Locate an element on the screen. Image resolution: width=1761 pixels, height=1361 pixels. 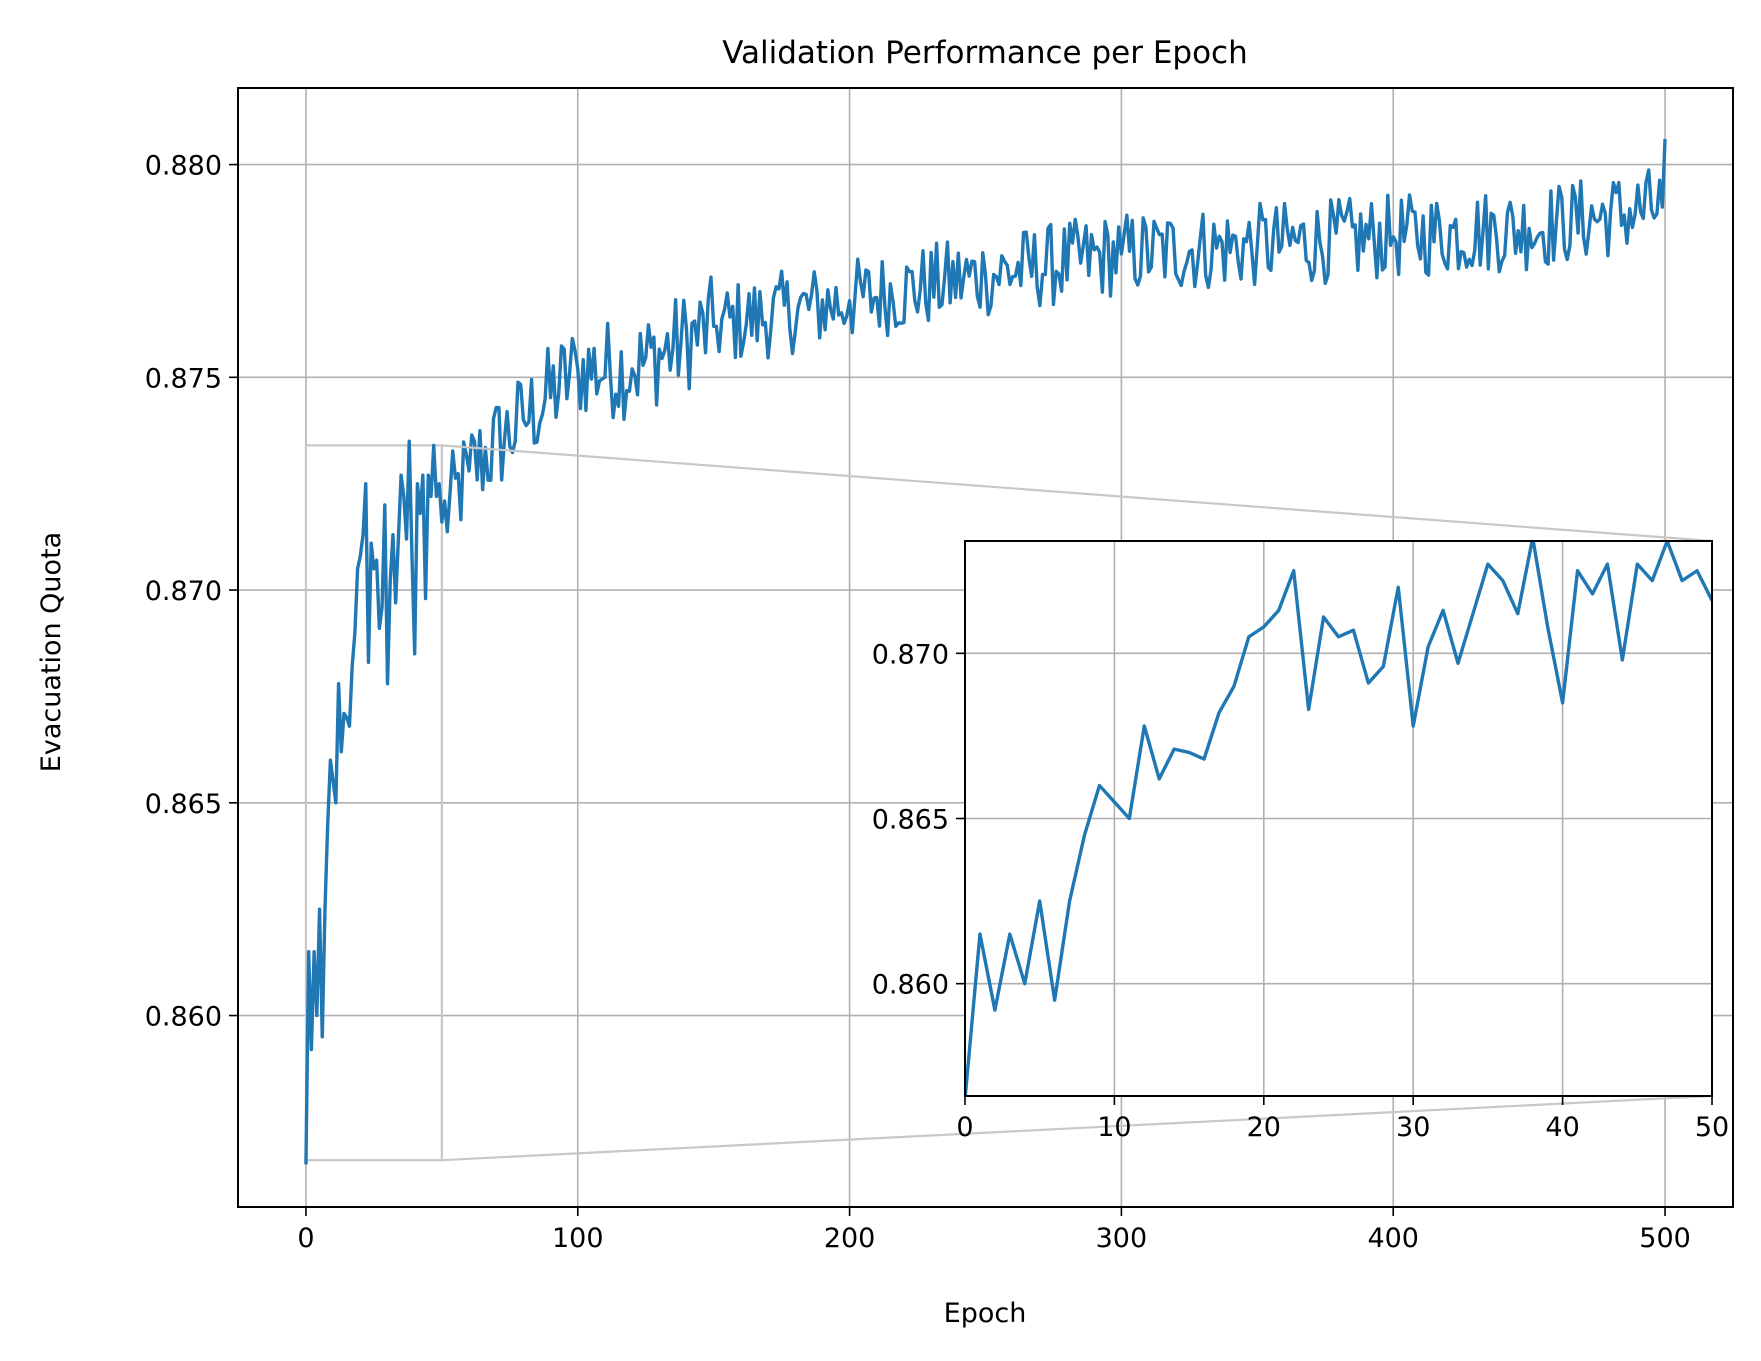
y-tick-label: 0.870 is located at coordinates (183, 591).